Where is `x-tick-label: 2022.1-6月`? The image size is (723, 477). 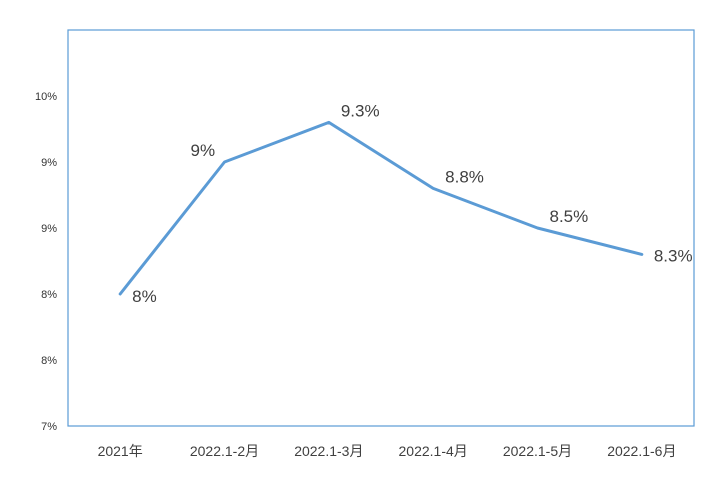
x-tick-label: 2022.1-6月 is located at coordinates (641, 451).